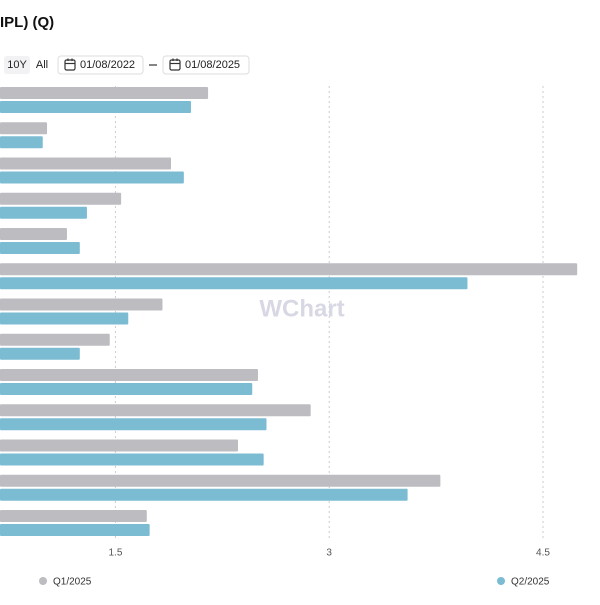  I want to click on legend-label: Q1/2025, so click(72, 582).